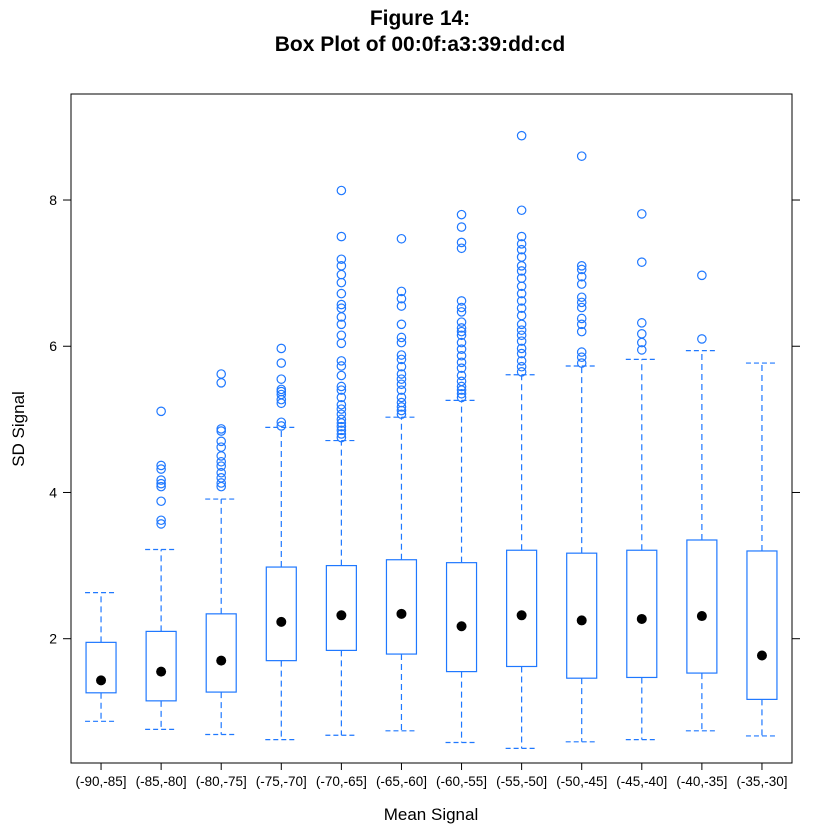  I want to click on chart-subtitle: Box Plot of 00:0f:a3:39:dd:cd, so click(420, 44).